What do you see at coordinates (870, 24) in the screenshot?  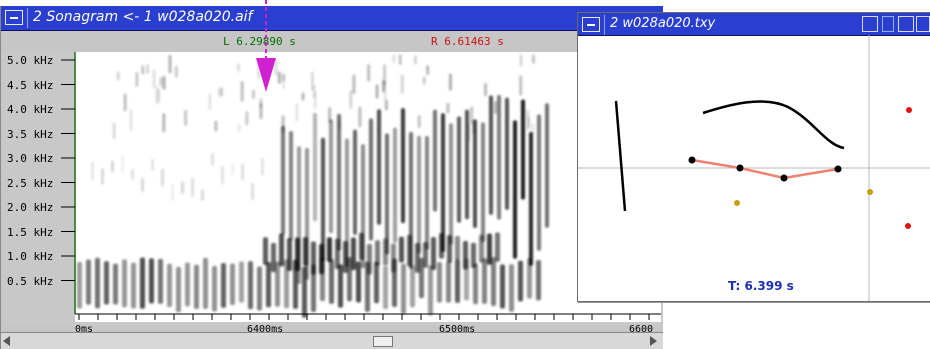 I see `iconify-button` at bounding box center [870, 24].